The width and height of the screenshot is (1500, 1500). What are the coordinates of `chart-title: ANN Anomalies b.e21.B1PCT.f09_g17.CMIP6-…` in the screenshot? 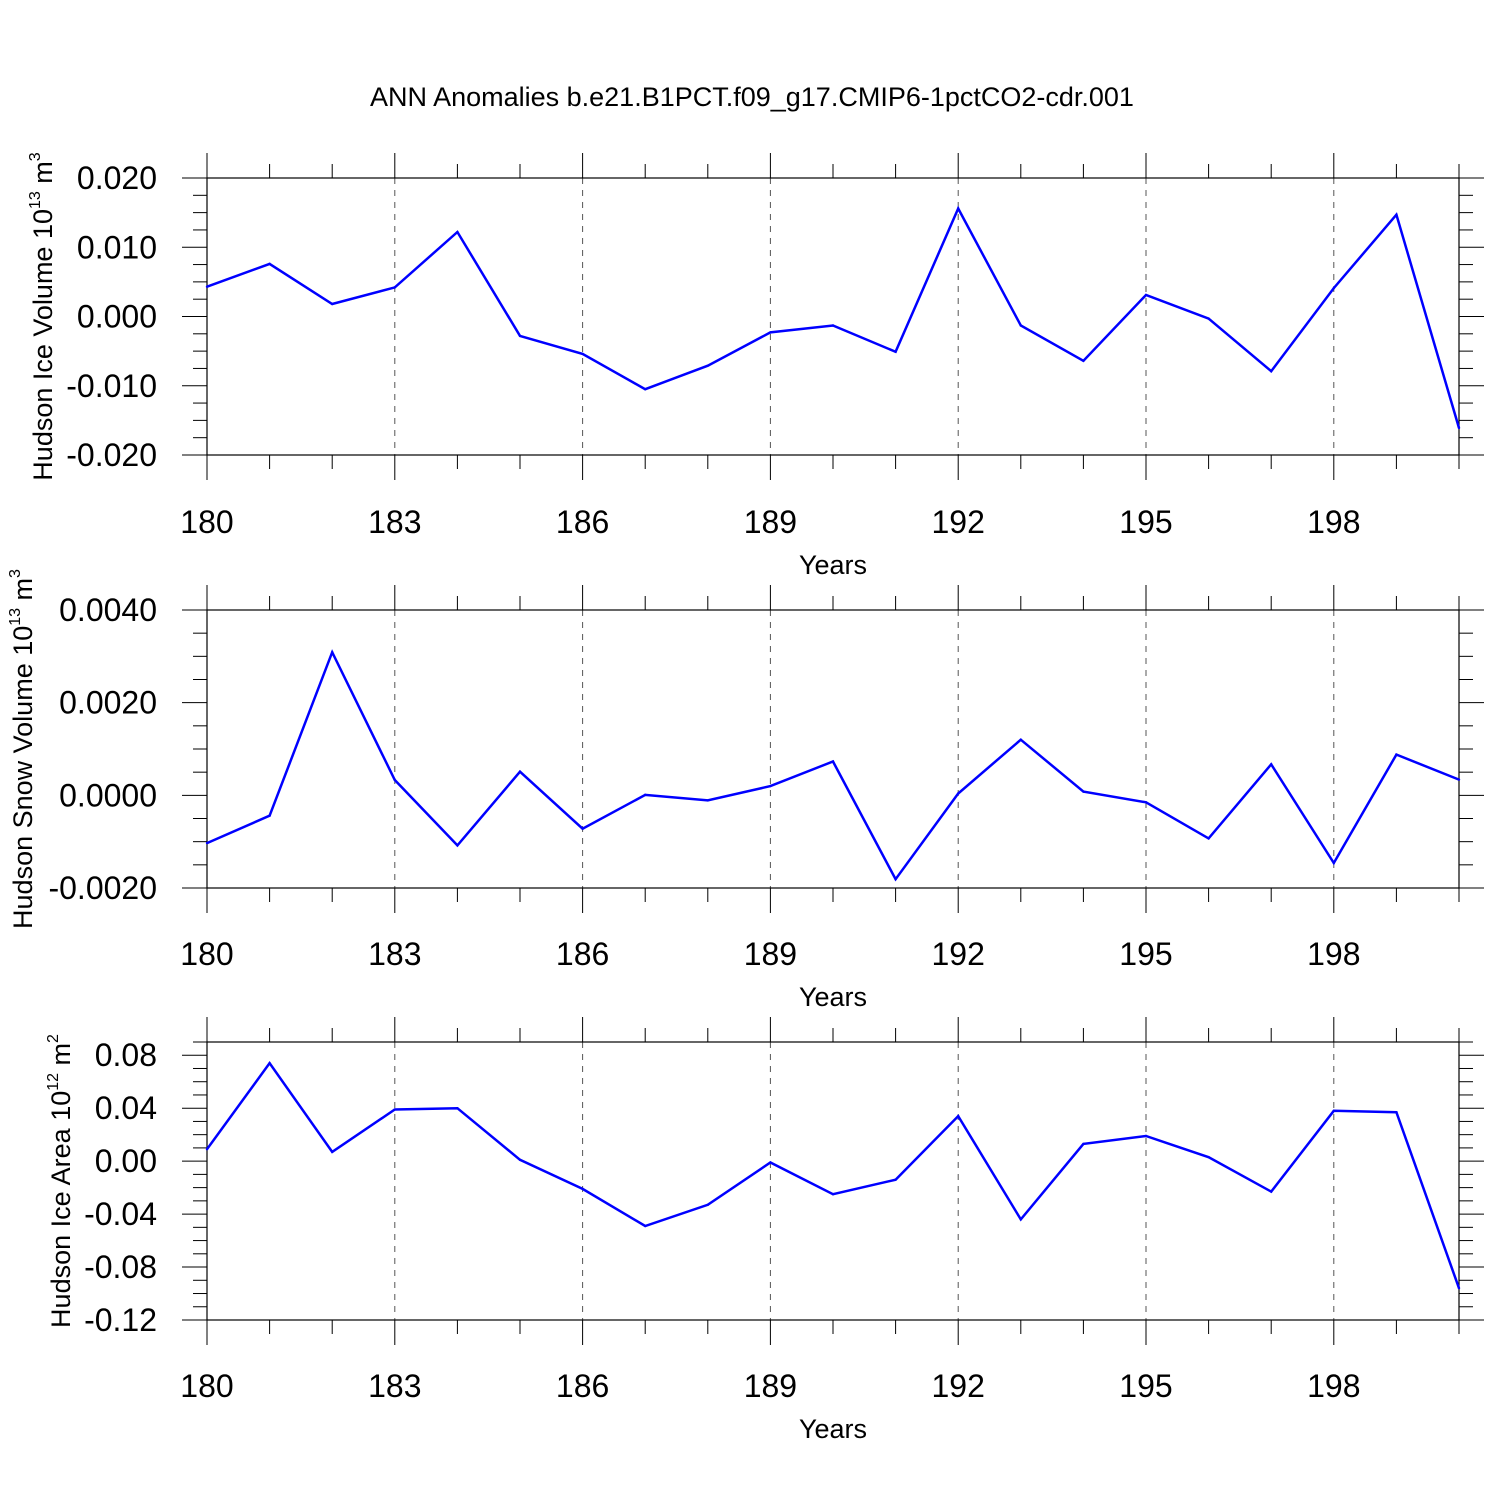 It's located at (752, 97).